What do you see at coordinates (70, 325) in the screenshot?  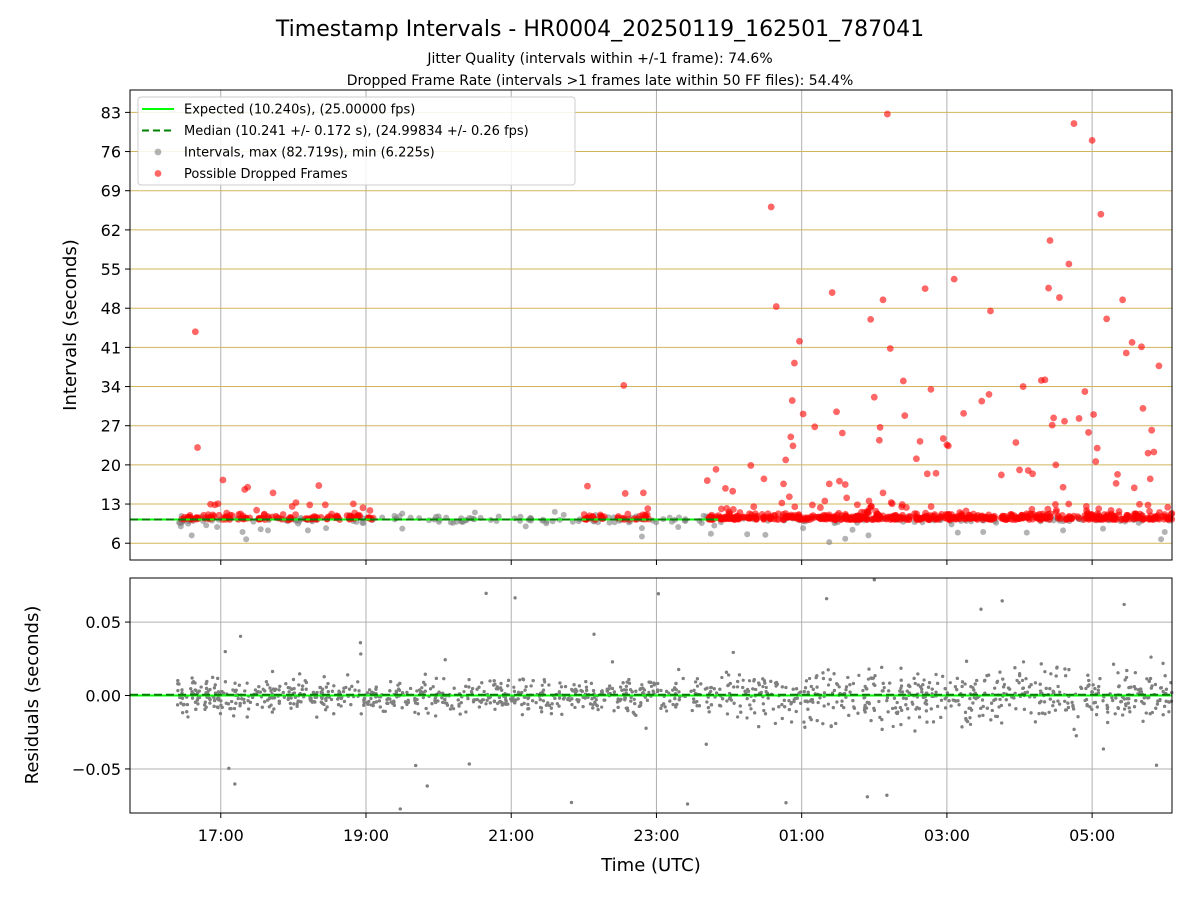 I see `top-y-axis-label: Intervals (seconds)` at bounding box center [70, 325].